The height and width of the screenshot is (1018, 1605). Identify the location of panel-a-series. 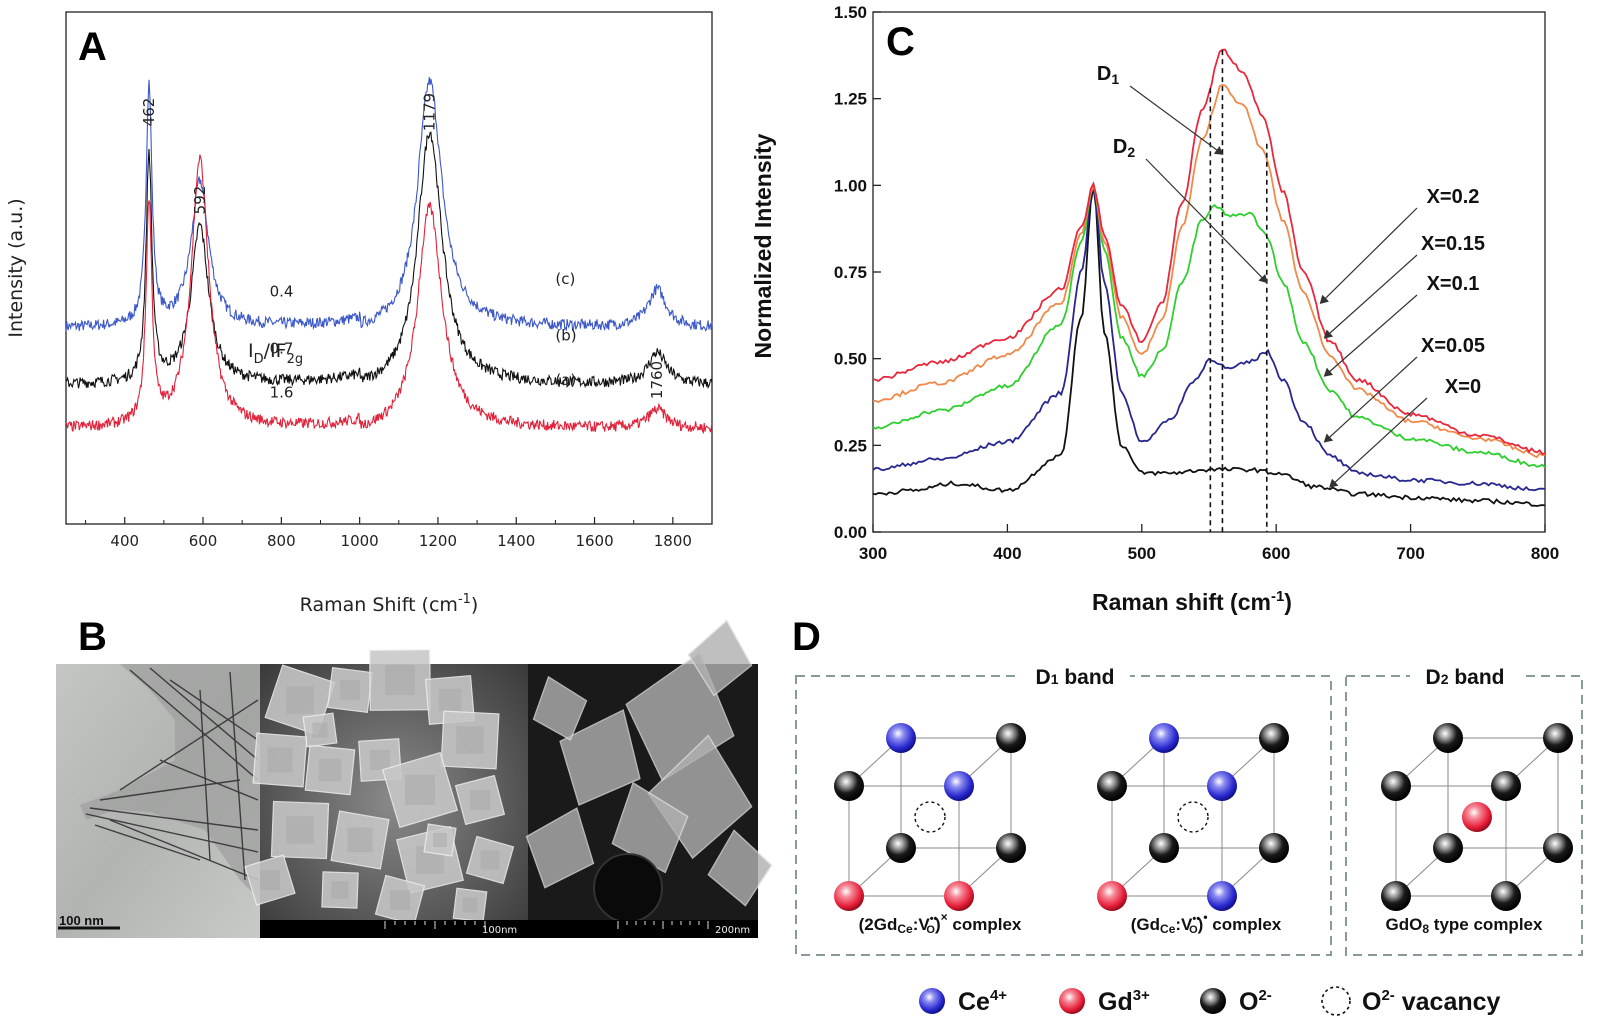
(389, 256).